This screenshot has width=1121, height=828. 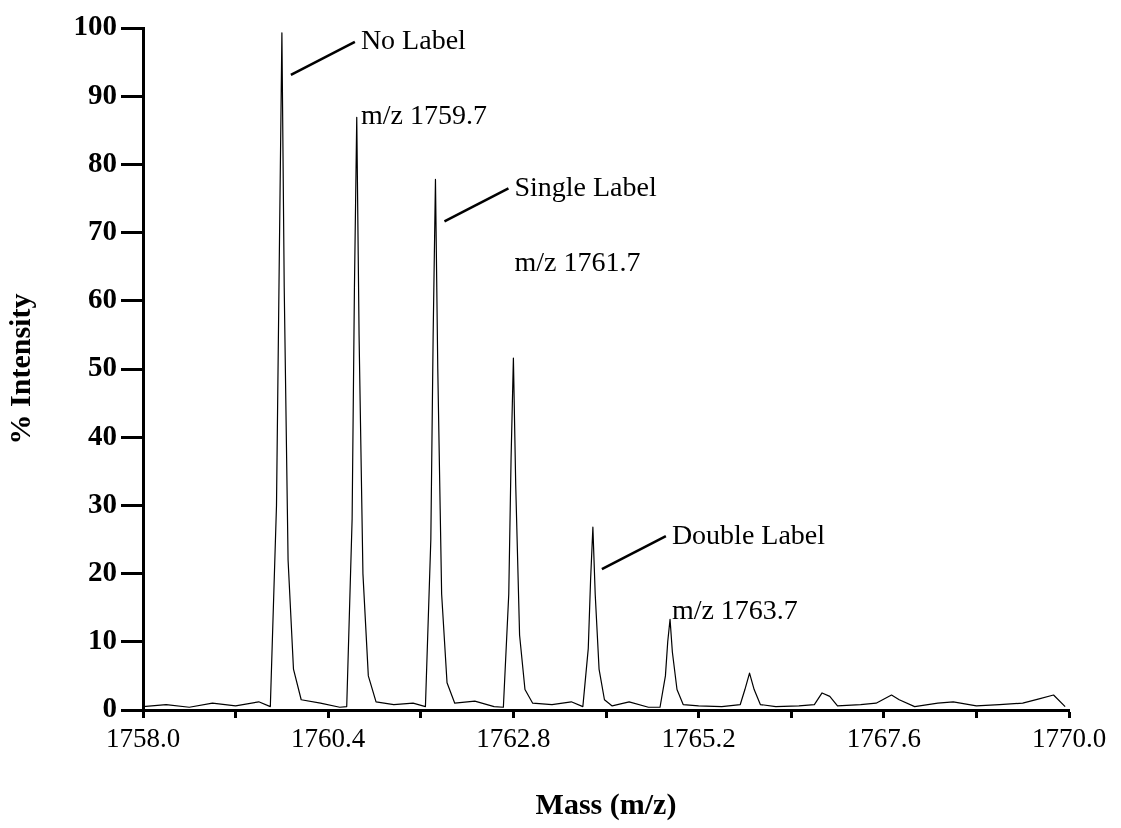 I want to click on x-tick-label: 1765.2, so click(x=698, y=738).